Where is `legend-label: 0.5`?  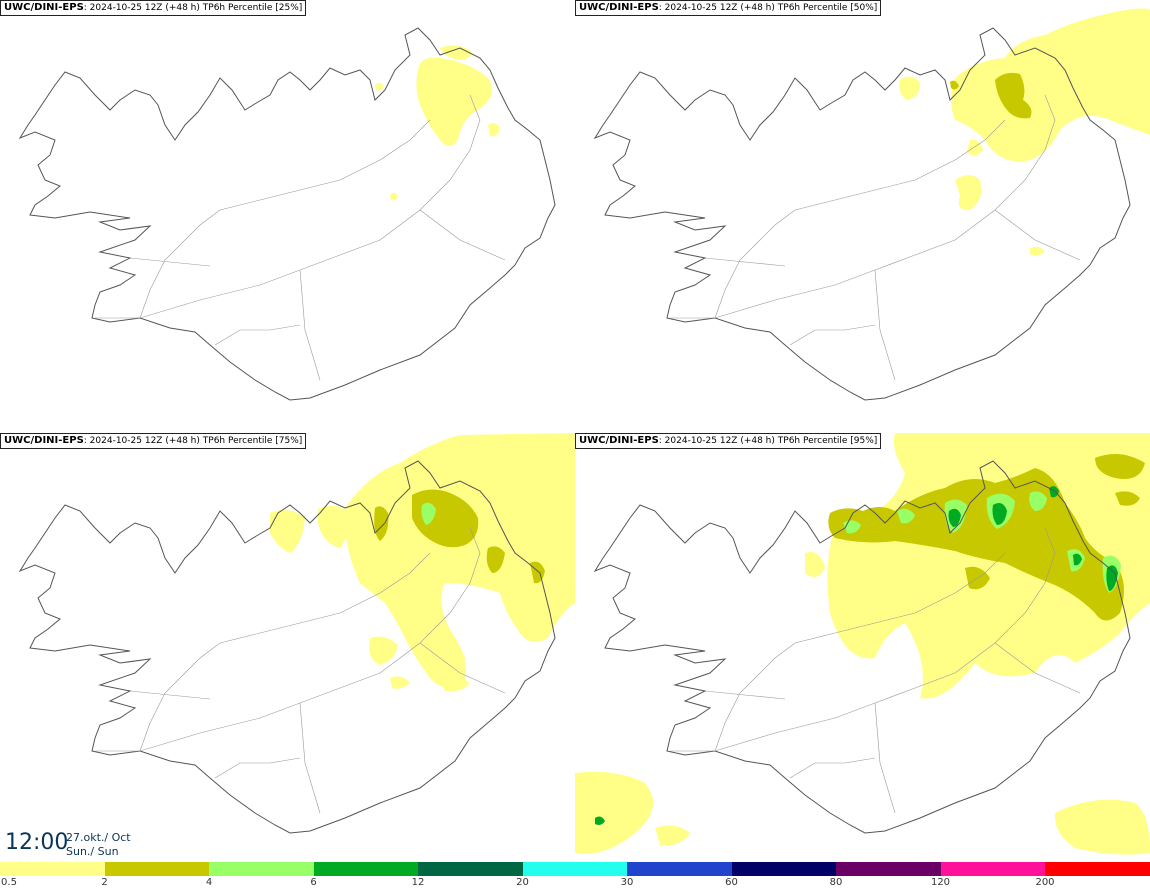
legend-label: 0.5 is located at coordinates (9, 882).